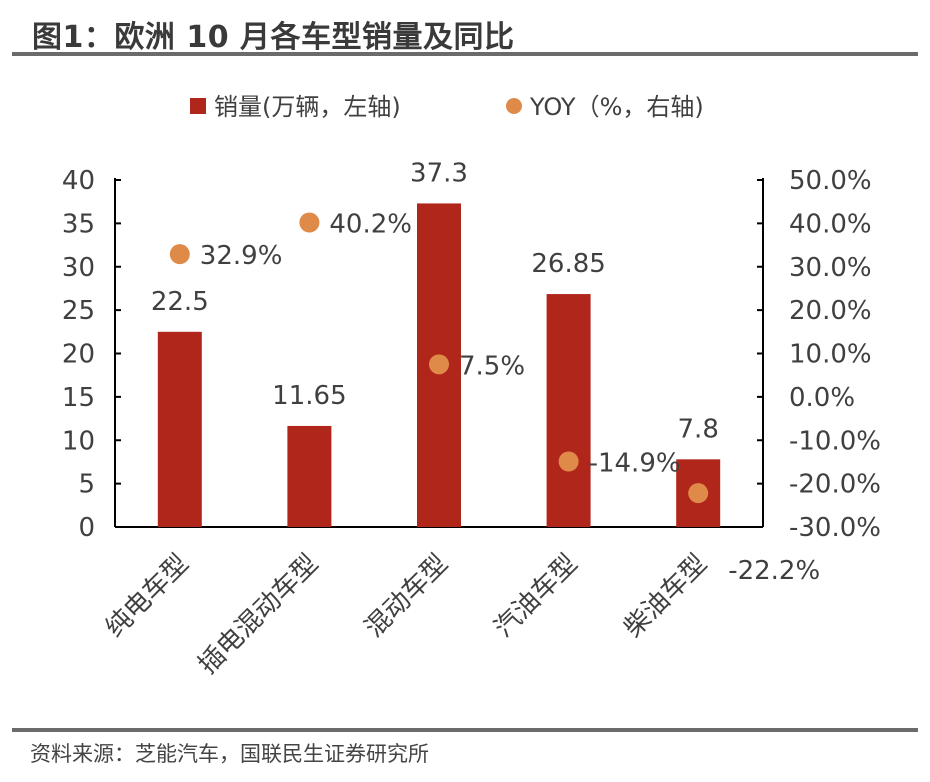 The width and height of the screenshot is (930, 782). I want to click on left-axis-tick-label: 15, so click(78, 398).